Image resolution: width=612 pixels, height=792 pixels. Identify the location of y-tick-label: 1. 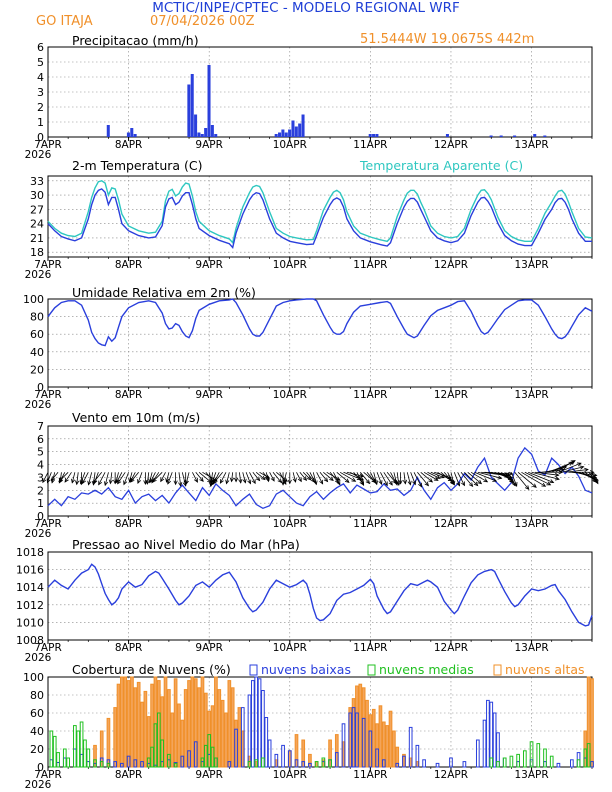
(40, 503).